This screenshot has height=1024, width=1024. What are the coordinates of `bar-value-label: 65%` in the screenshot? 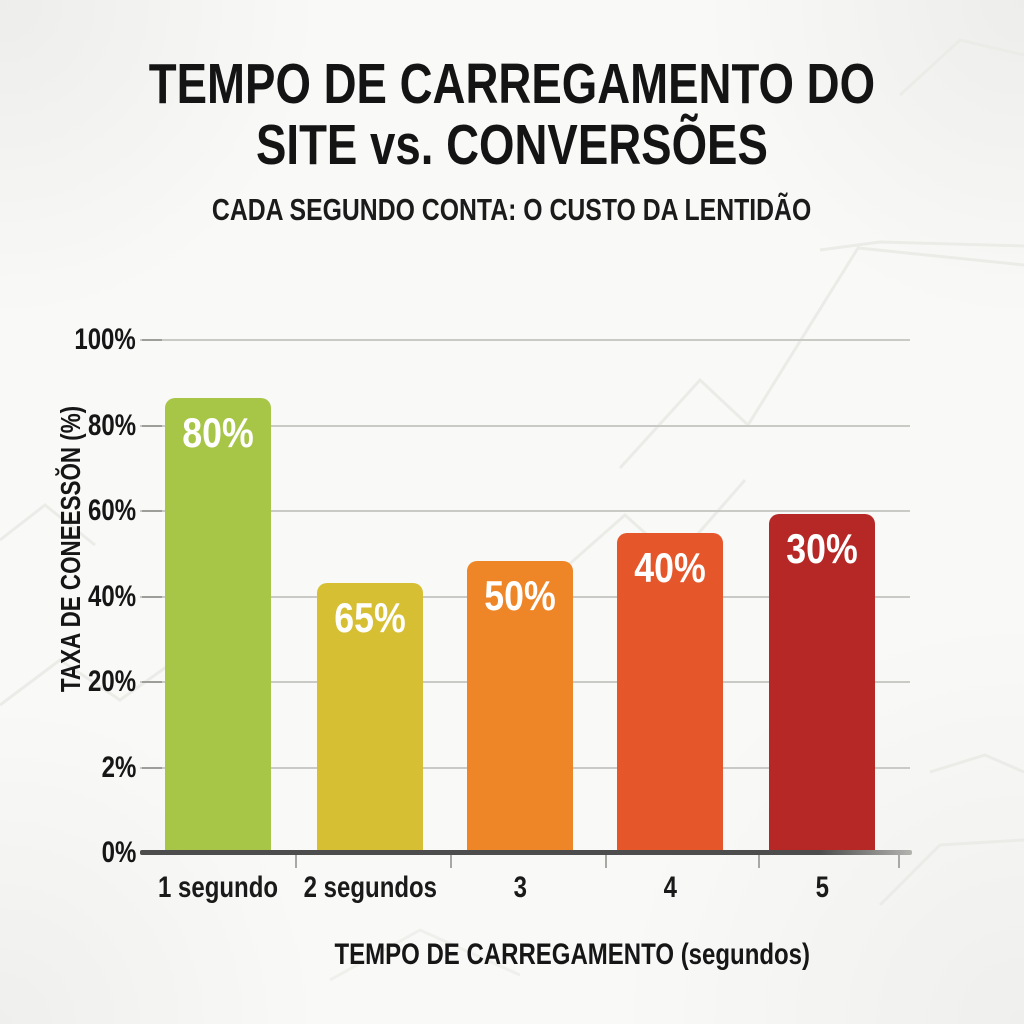 It's located at (370, 618).